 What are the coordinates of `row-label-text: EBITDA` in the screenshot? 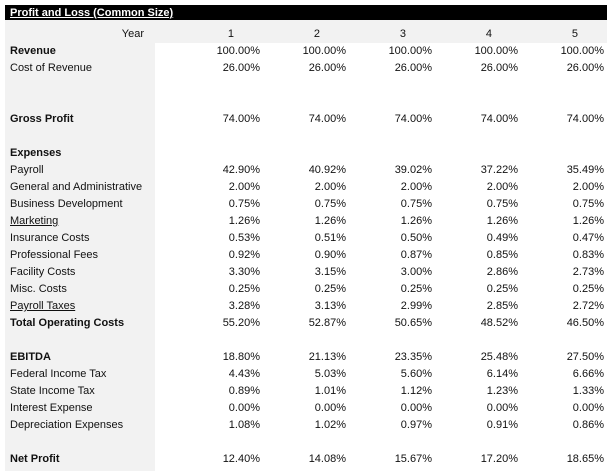 It's located at (30, 357).